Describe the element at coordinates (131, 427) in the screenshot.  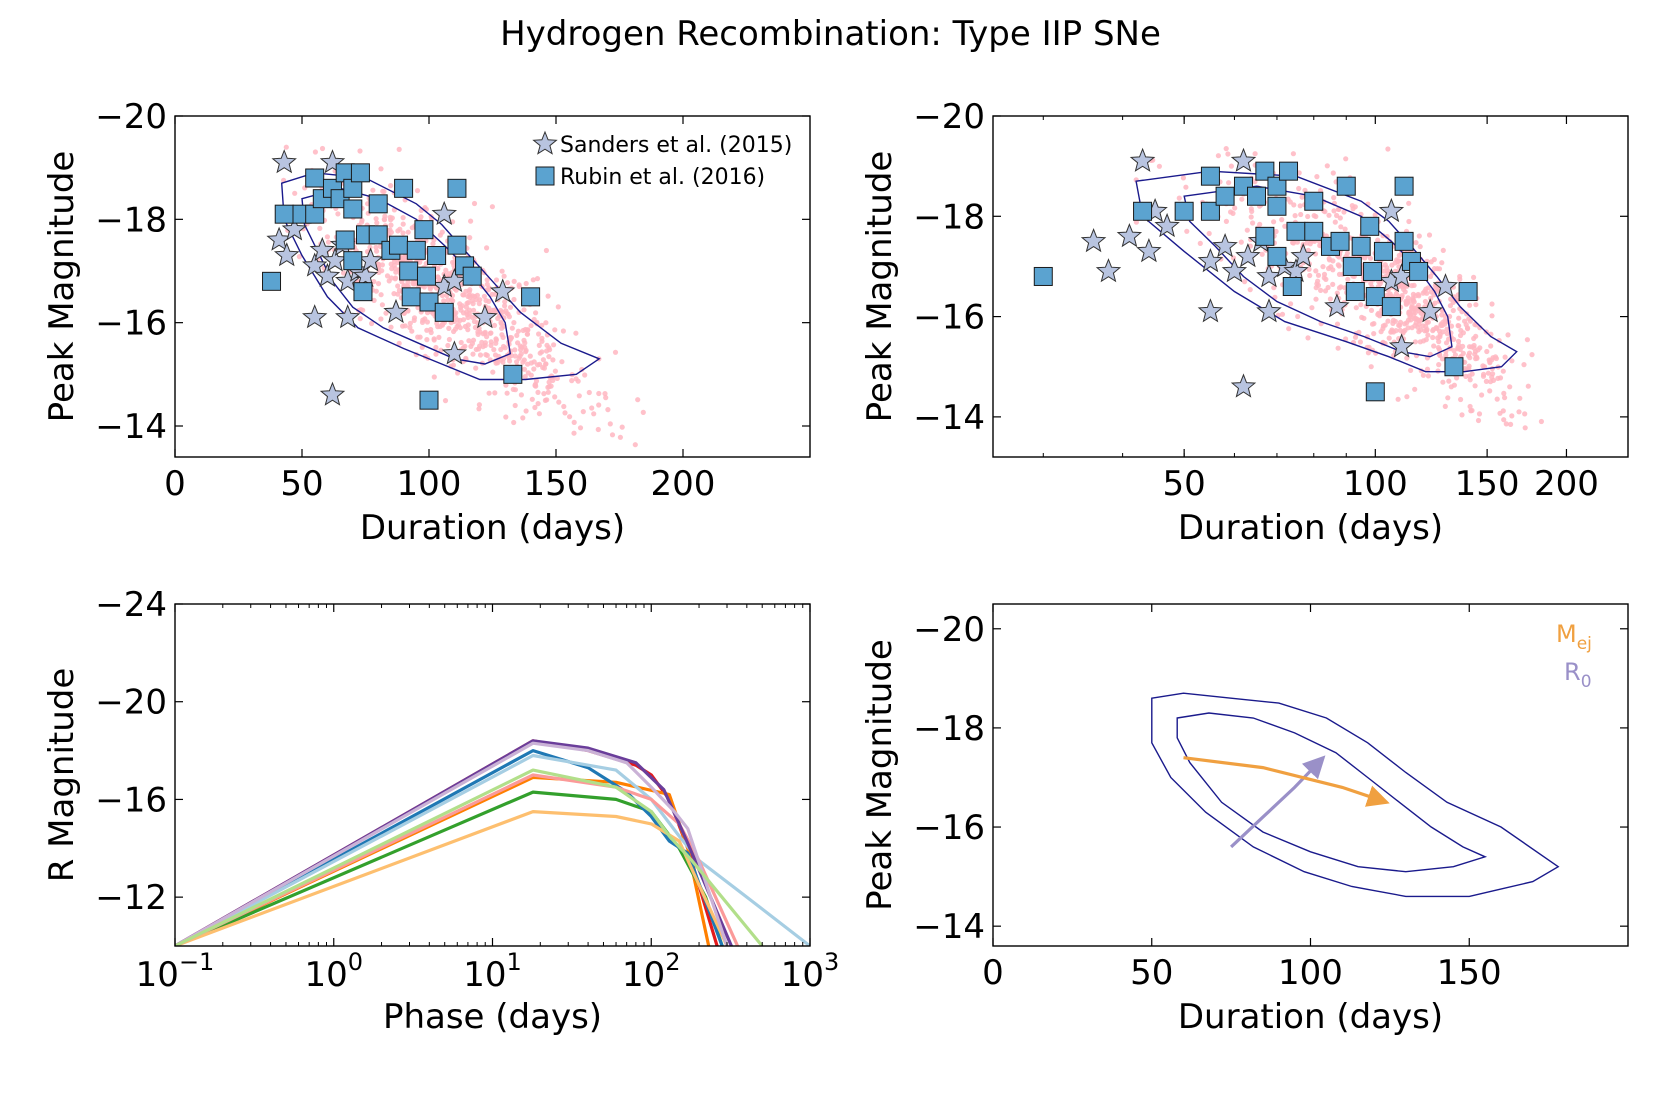
I see `y-tick-label: −14` at that location.